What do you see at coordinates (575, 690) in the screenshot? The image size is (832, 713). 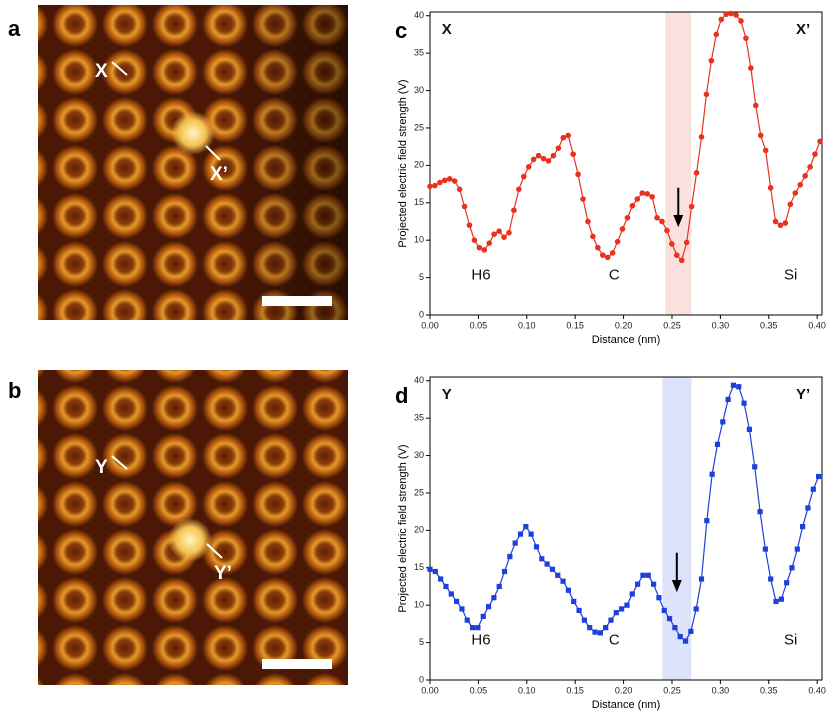 I see `x-tick-label: 0.15` at bounding box center [575, 690].